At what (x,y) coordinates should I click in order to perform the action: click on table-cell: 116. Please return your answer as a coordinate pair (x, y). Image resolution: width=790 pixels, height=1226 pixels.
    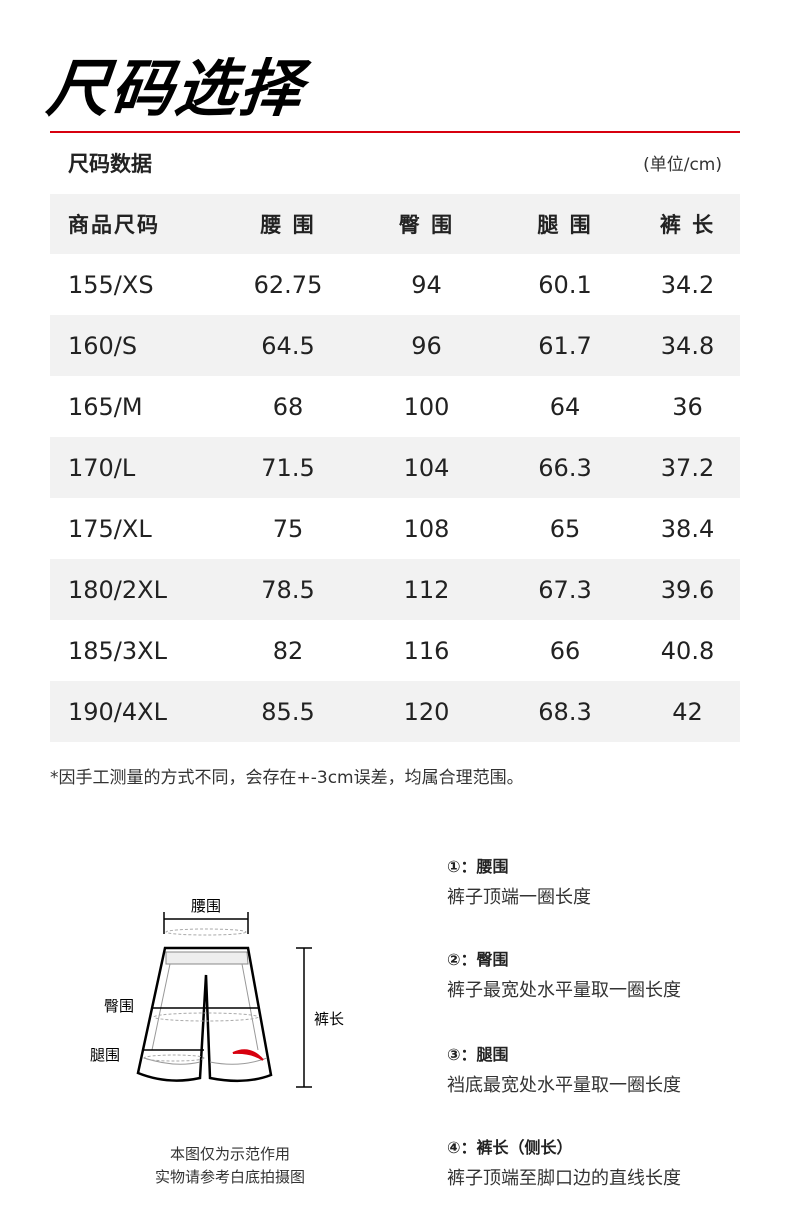
    Looking at the image, I should click on (426, 650).